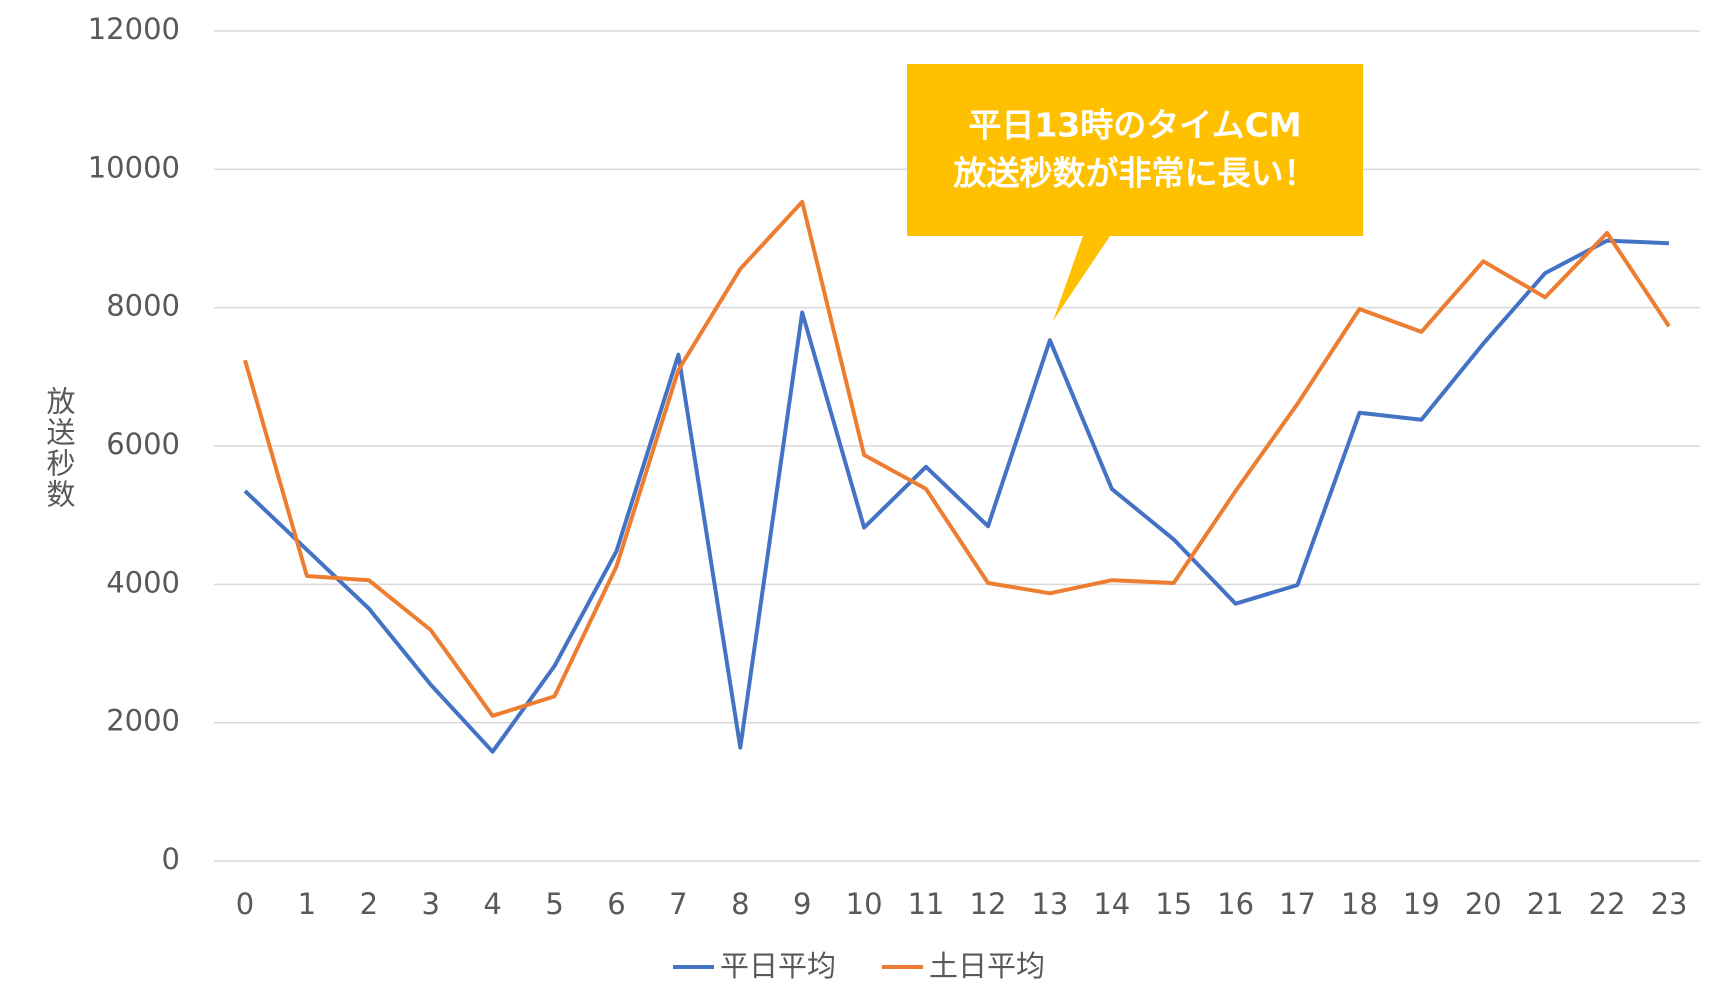 This screenshot has width=1714, height=1005. I want to click on x-tick-label: 2, so click(369, 904).